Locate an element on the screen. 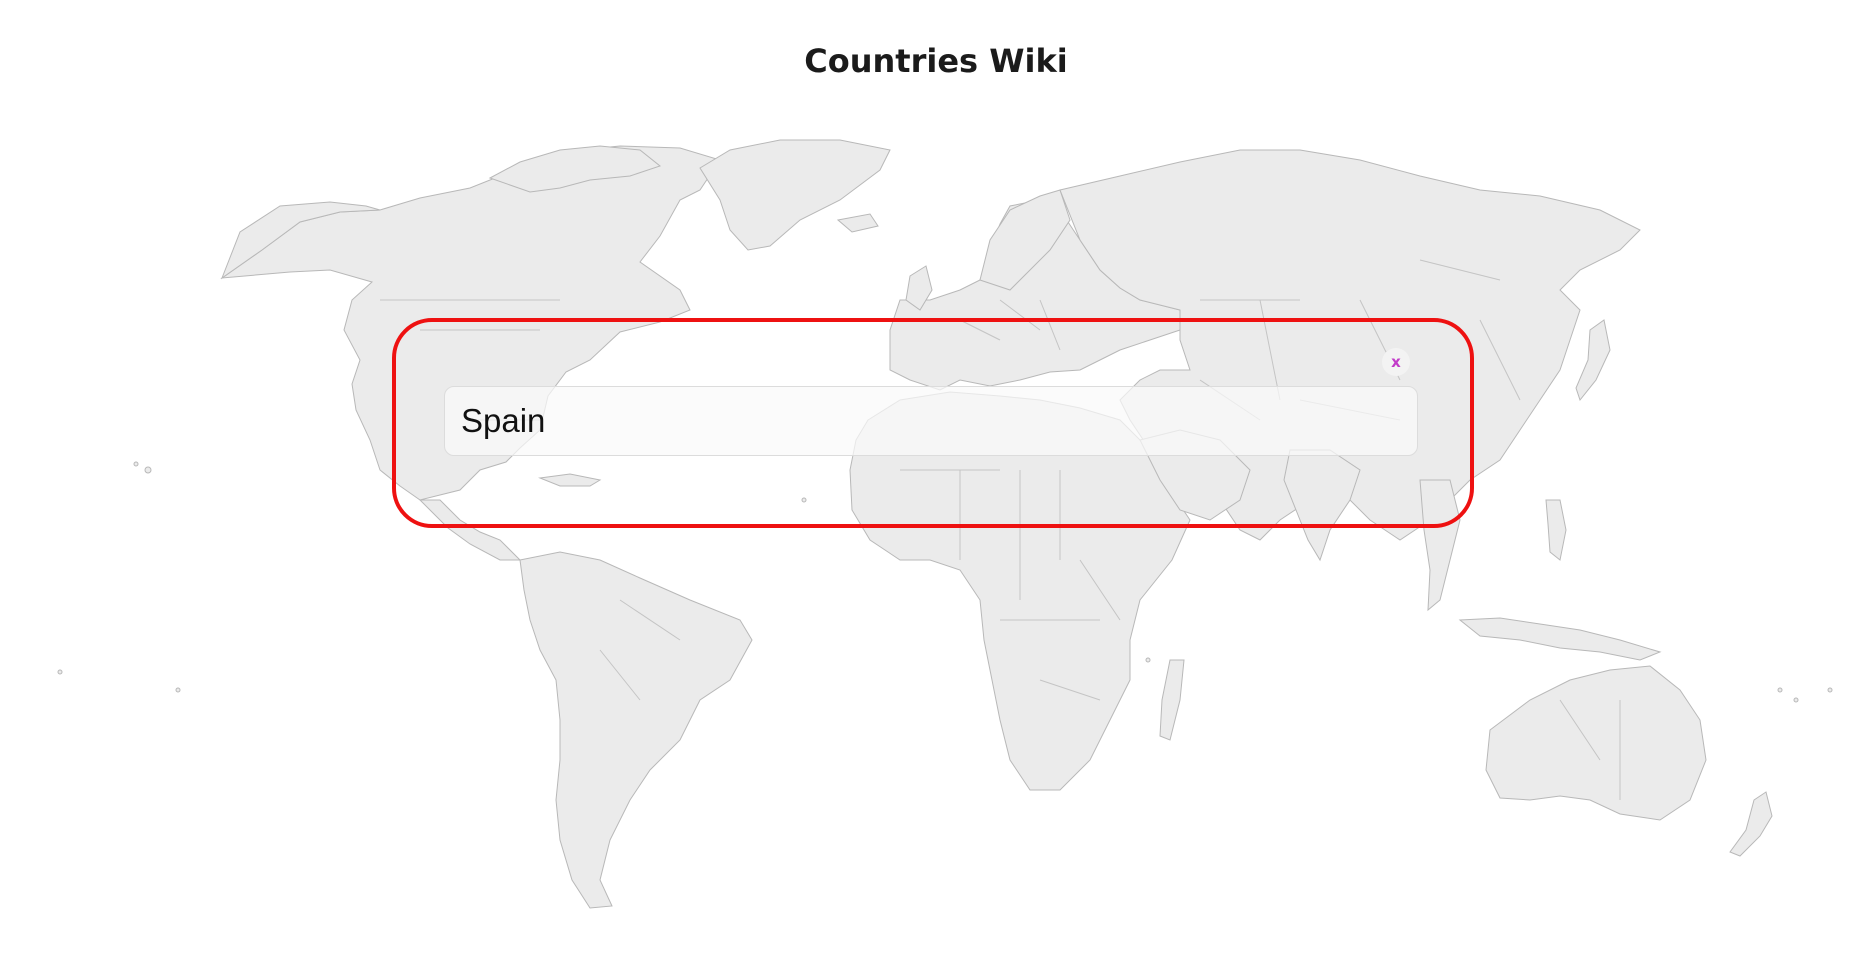 Image resolution: width=1872 pixels, height=958 pixels. map-indonesia is located at coordinates (1560, 639).